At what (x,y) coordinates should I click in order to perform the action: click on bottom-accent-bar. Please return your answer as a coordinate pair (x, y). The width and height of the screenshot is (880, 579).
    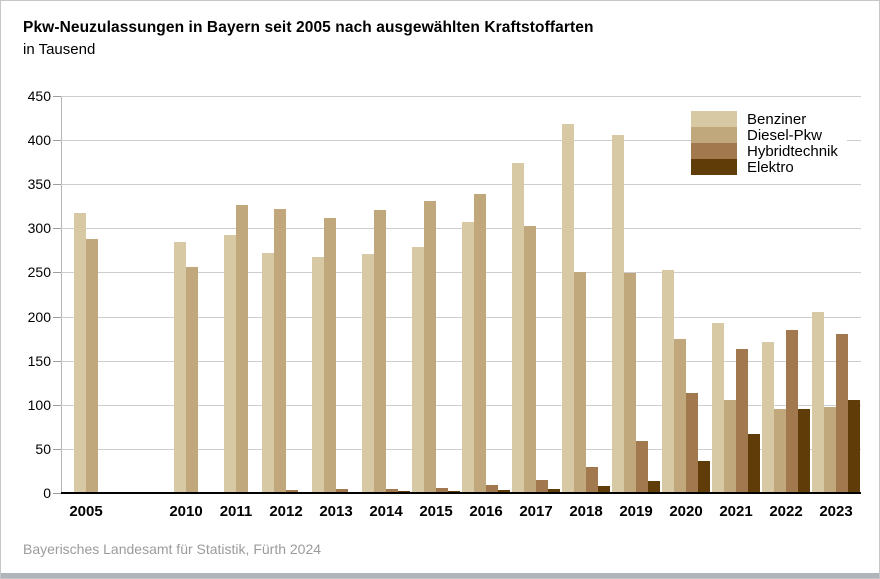
    Looking at the image, I should click on (440, 575).